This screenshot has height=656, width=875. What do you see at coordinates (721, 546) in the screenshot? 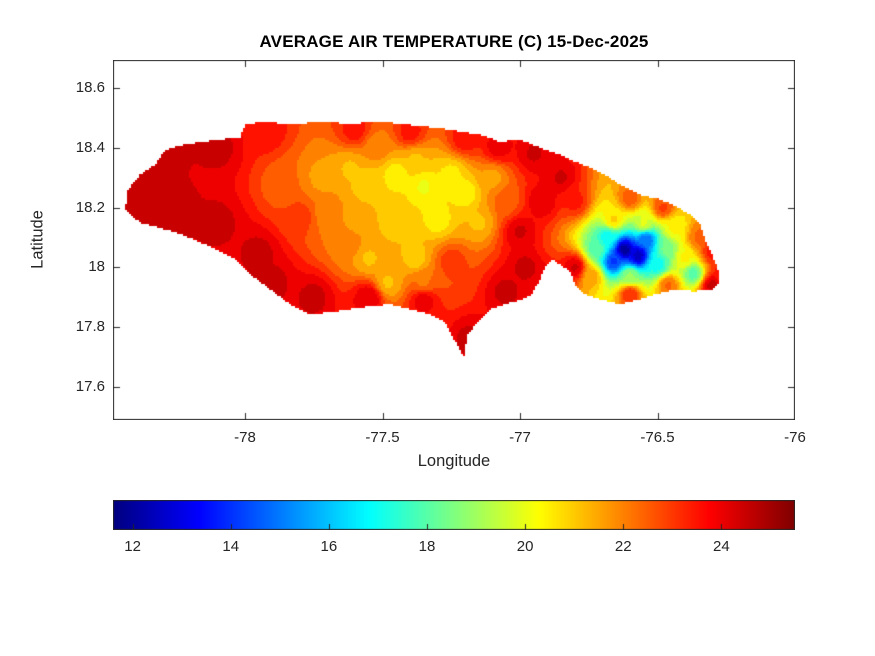
I see `colorbar-tick-label: 24` at bounding box center [721, 546].